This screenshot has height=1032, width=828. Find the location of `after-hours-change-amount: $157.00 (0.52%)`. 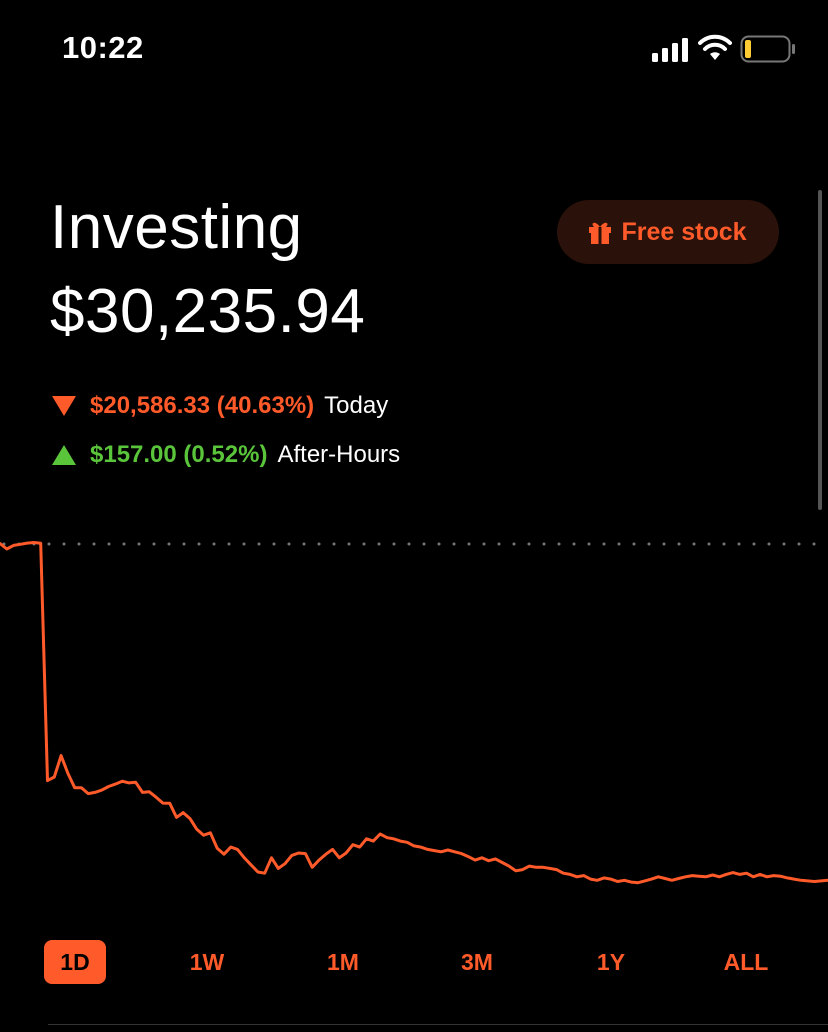

after-hours-change-amount: $157.00 (0.52%) is located at coordinates (179, 454).